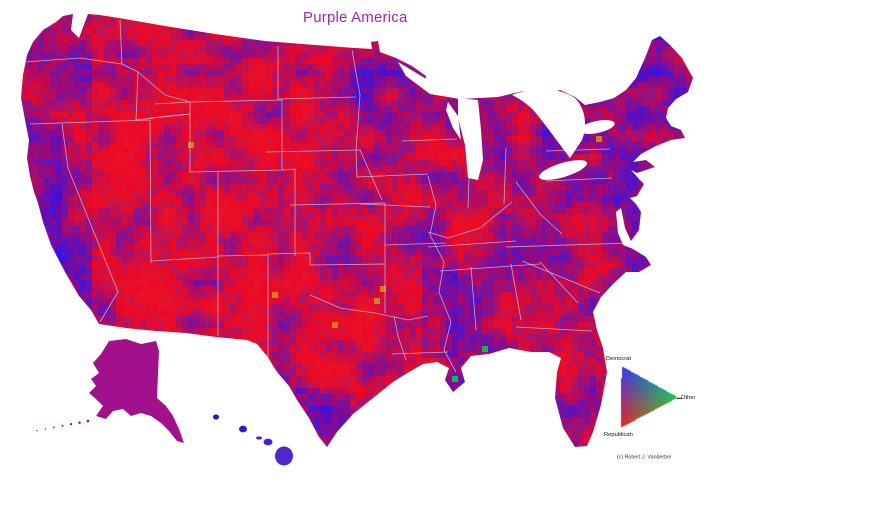  What do you see at coordinates (463, 80) in the screenshot?
I see `lake-superior` at bounding box center [463, 80].